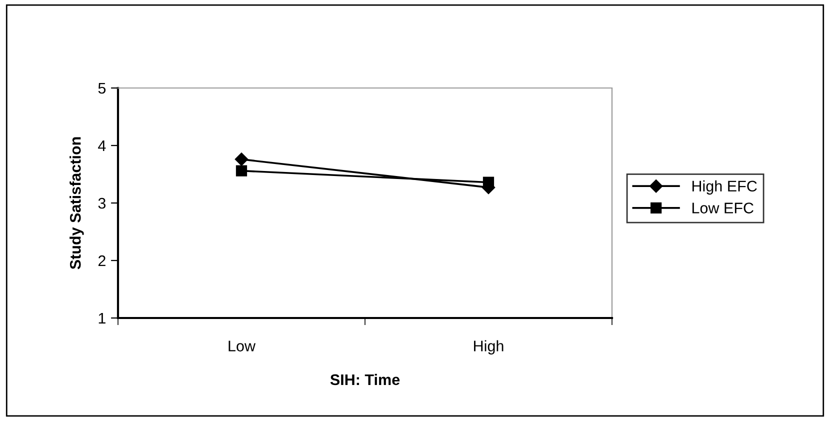 Image resolution: width=830 pixels, height=421 pixels. What do you see at coordinates (102, 203) in the screenshot?
I see `y-tick-label: 3` at bounding box center [102, 203].